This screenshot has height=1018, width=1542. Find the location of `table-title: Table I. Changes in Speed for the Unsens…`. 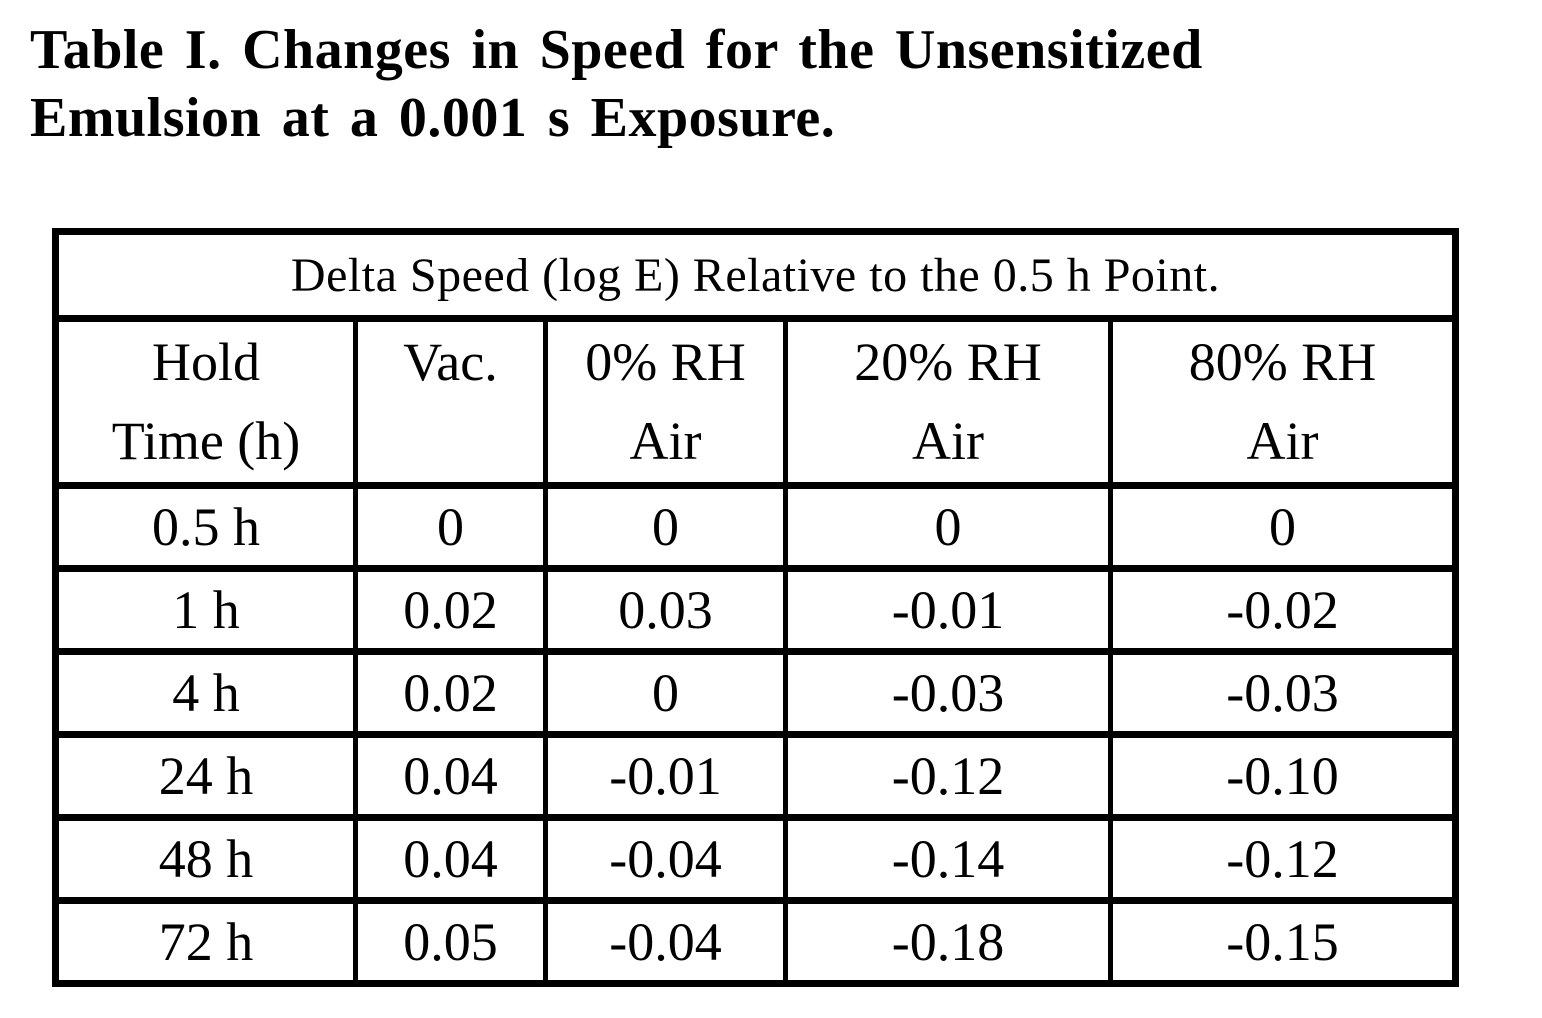

table-title: Table I. Changes in Speed for the Unsens… is located at coordinates (616, 84).